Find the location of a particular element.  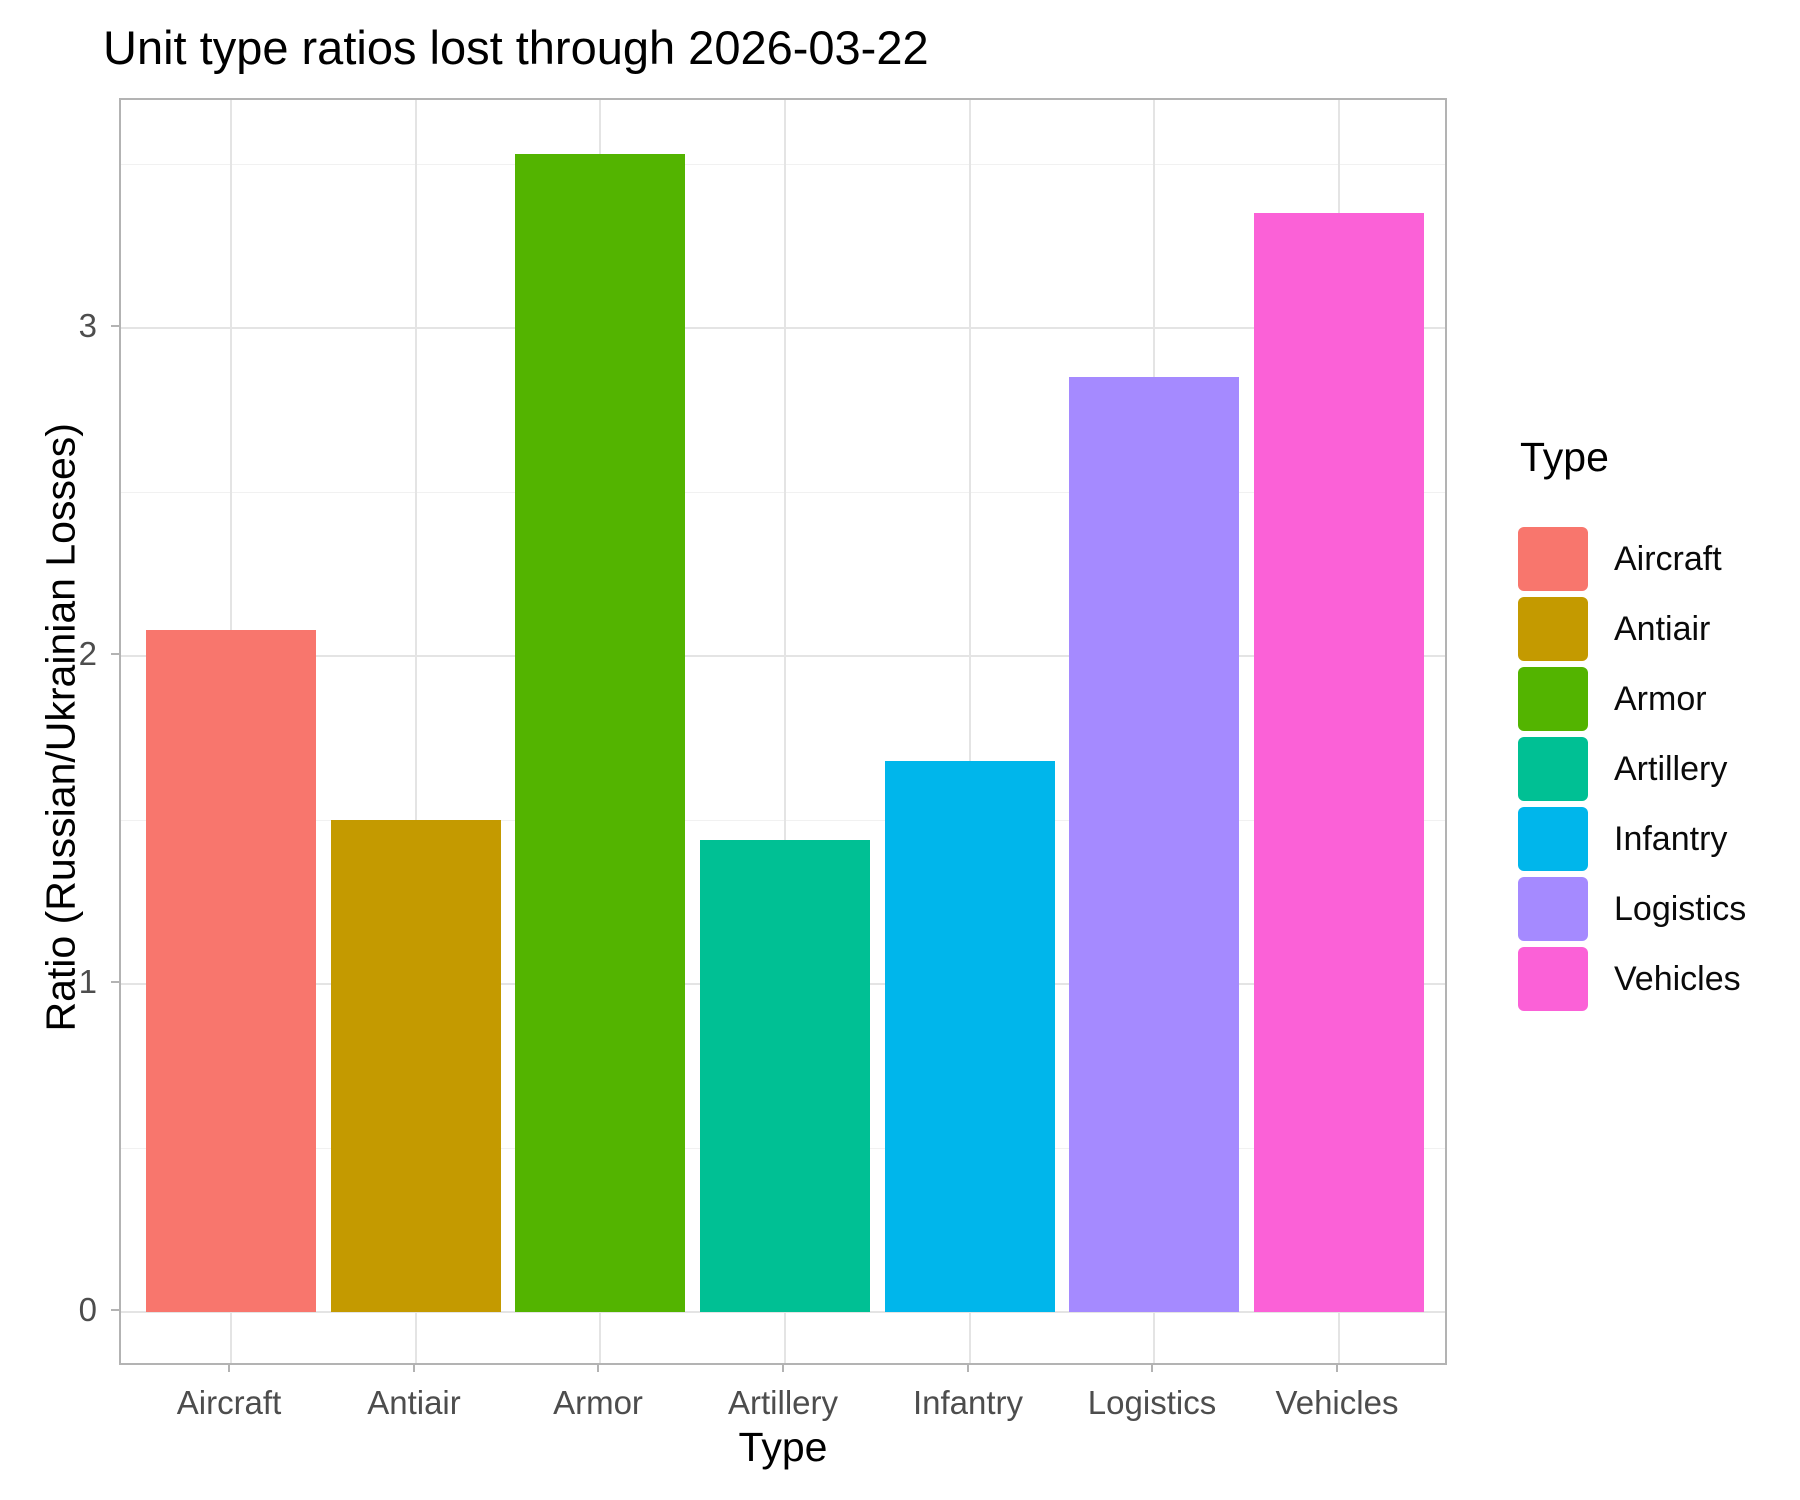

legend-title: Type is located at coordinates (1564, 457).